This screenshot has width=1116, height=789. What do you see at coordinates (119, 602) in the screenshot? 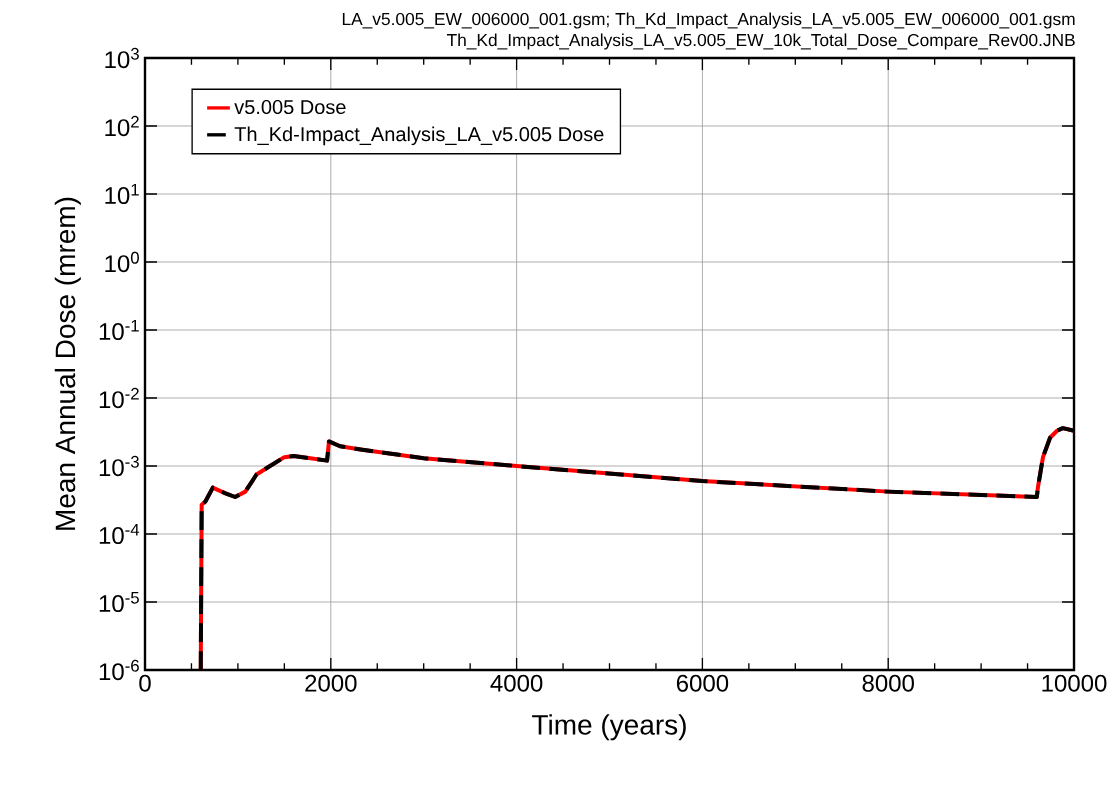
I see `y-tick-label: 10$^{-5}$` at bounding box center [119, 602].